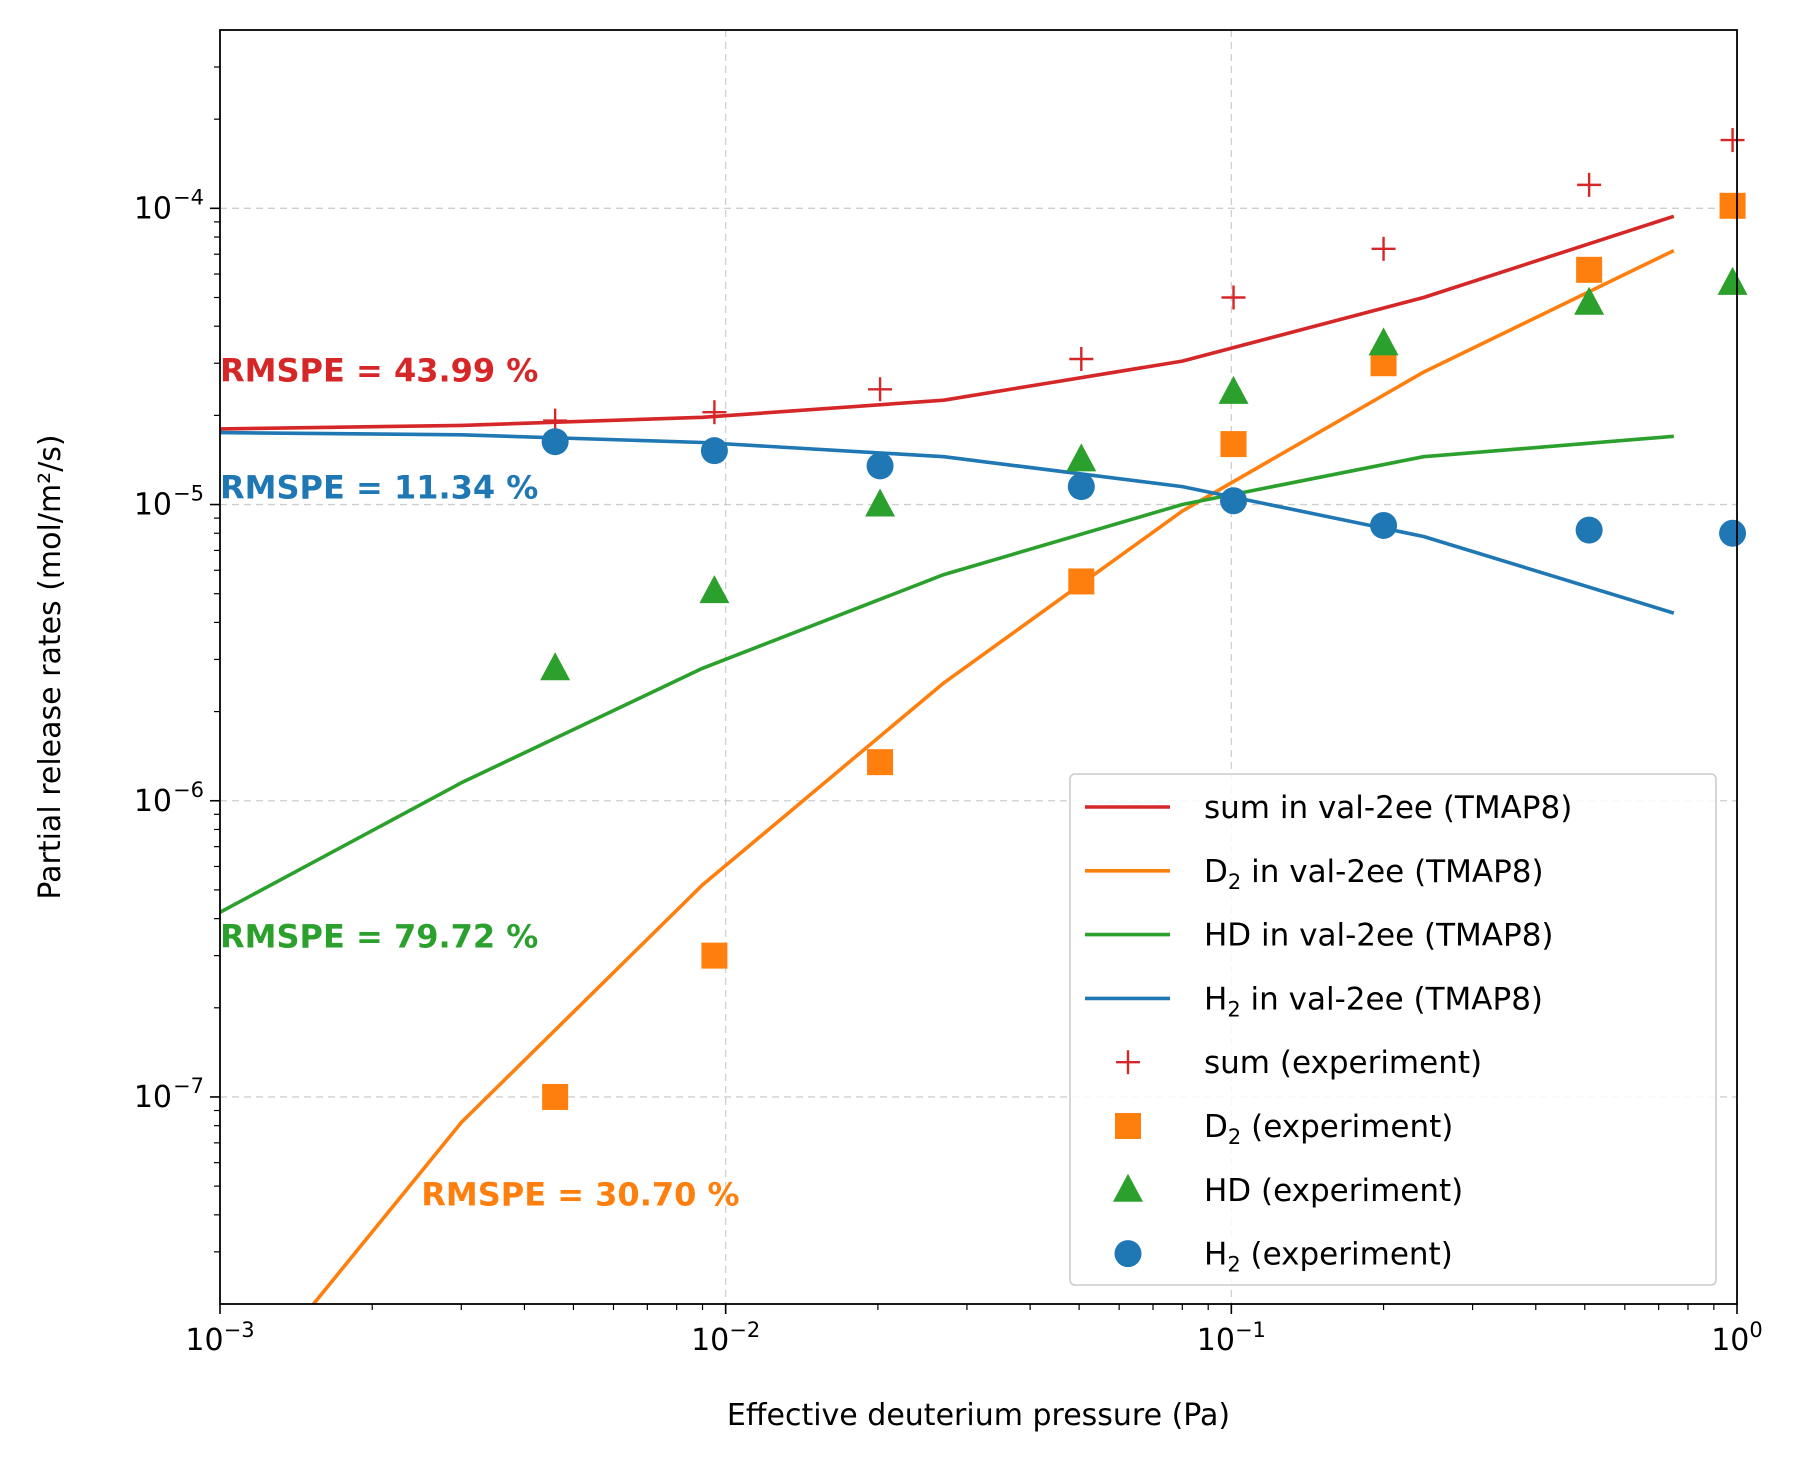 This screenshot has height=1457, width=1795. What do you see at coordinates (947, 322) in the screenshot?
I see `series-line-sum-in-val-2ee-tmap8` at bounding box center [947, 322].